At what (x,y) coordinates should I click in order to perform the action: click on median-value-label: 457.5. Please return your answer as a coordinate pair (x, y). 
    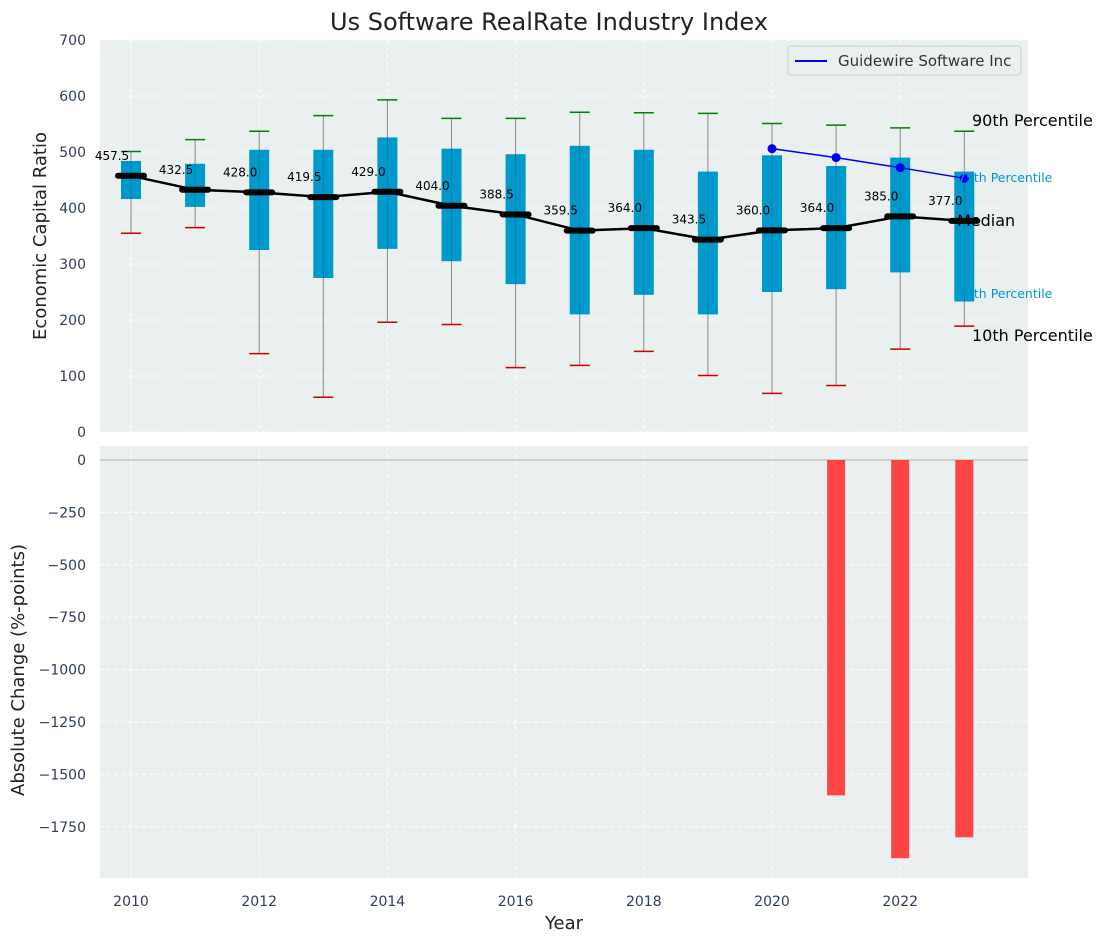
    Looking at the image, I should click on (112, 156).